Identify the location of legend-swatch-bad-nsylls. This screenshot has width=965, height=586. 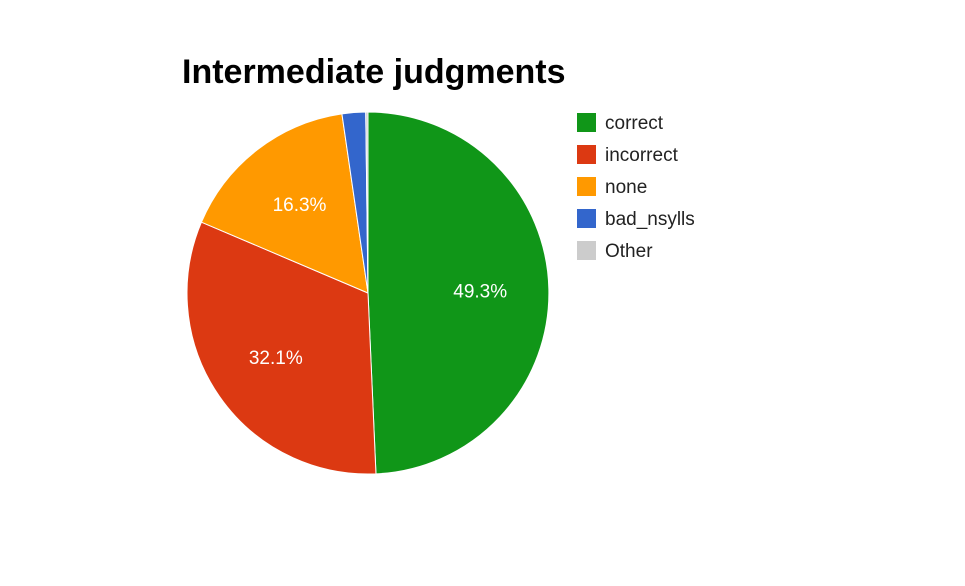
(586, 218).